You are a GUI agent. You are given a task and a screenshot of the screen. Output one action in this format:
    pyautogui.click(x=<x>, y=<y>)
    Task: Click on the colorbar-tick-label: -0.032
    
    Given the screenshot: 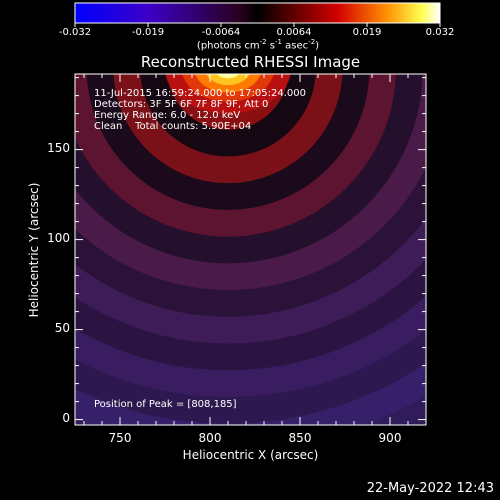 What is the action you would take?
    pyautogui.click(x=75, y=32)
    